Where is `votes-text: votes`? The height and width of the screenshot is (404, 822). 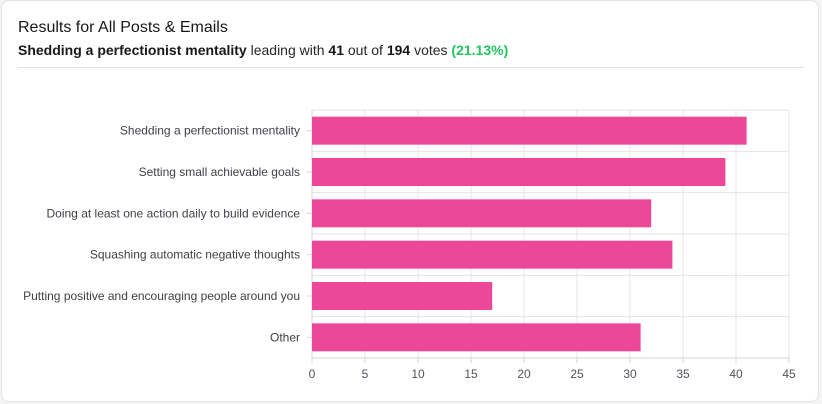 votes-text: votes is located at coordinates (431, 50).